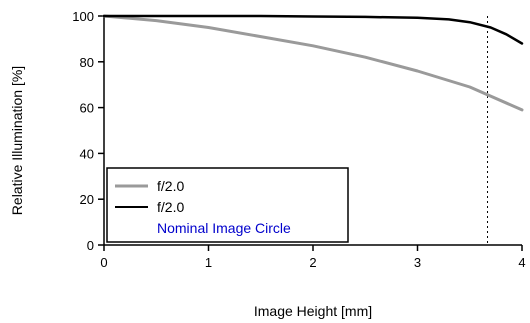 Image resolution: width=530 pixels, height=323 pixels. Describe the element at coordinates (312, 262) in the screenshot. I see `x-tick-label: 2` at that location.